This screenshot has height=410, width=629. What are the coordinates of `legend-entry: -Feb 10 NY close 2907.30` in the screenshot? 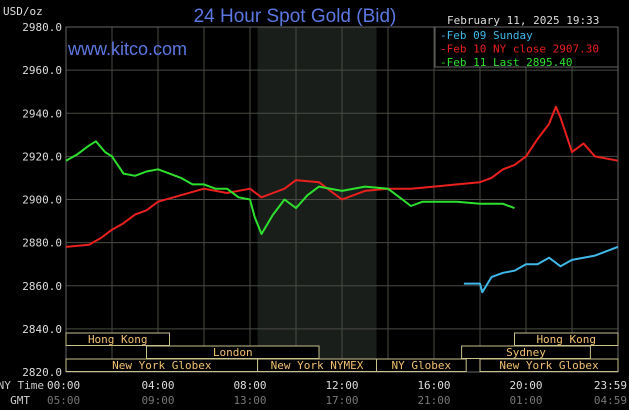 It's located at (519, 49).